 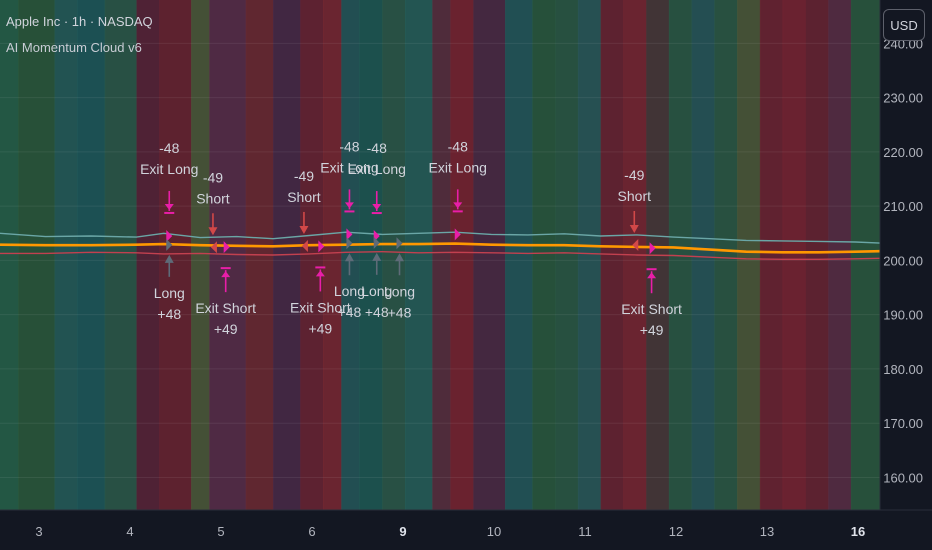 I want to click on time-axis-panel, so click(x=466, y=530).